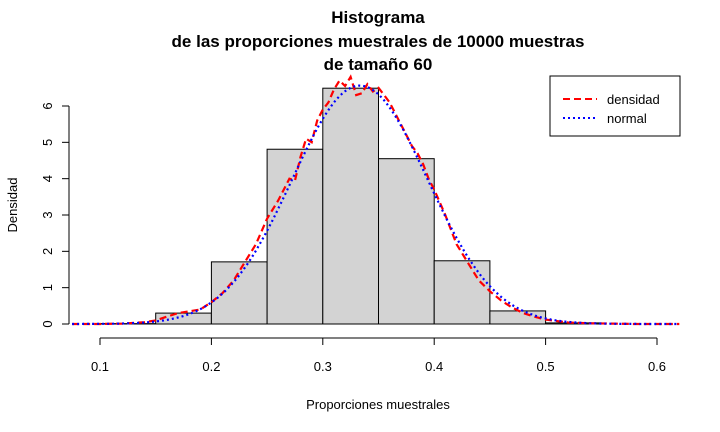 This screenshot has width=720, height=432. Describe the element at coordinates (546, 366) in the screenshot. I see `x-tick-label: 0.5` at that location.